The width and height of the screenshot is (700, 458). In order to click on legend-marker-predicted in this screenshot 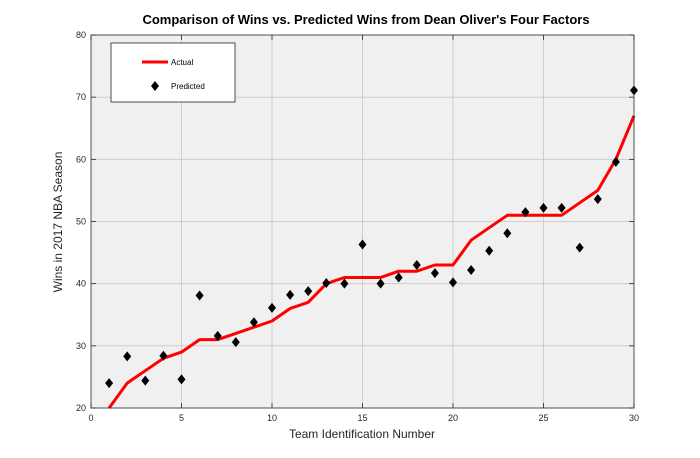, I will do `click(155, 86)`.